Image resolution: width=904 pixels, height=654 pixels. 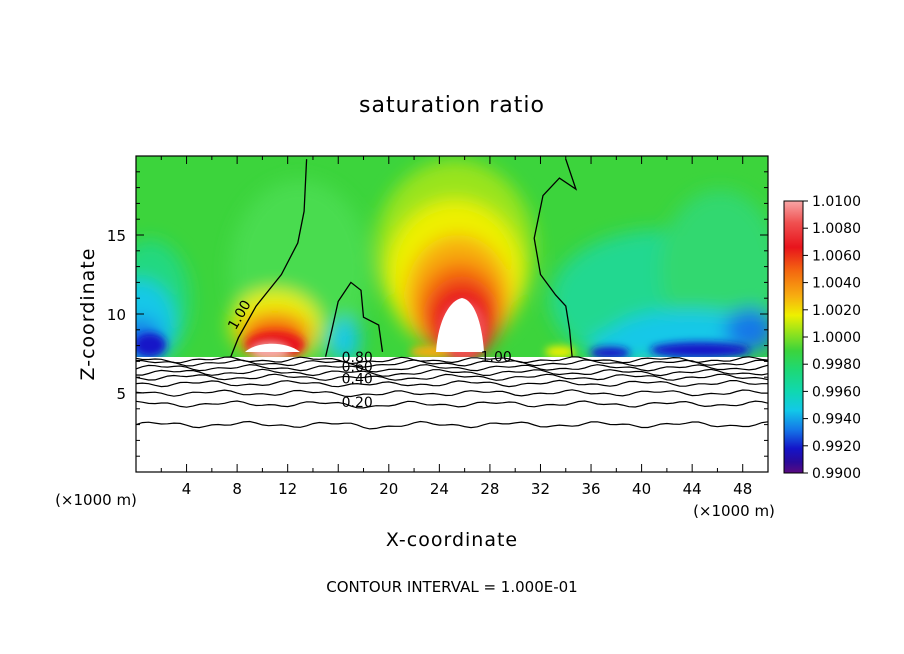 I want to click on x-tick-label: 16, so click(x=338, y=489).